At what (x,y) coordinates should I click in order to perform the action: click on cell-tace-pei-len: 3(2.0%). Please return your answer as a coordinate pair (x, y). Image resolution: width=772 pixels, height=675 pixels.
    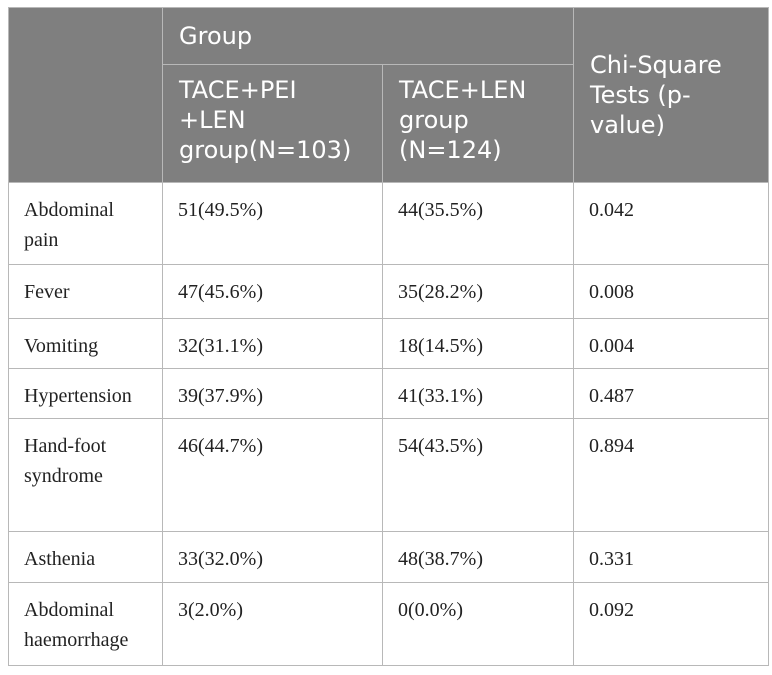
    Looking at the image, I should click on (272, 624).